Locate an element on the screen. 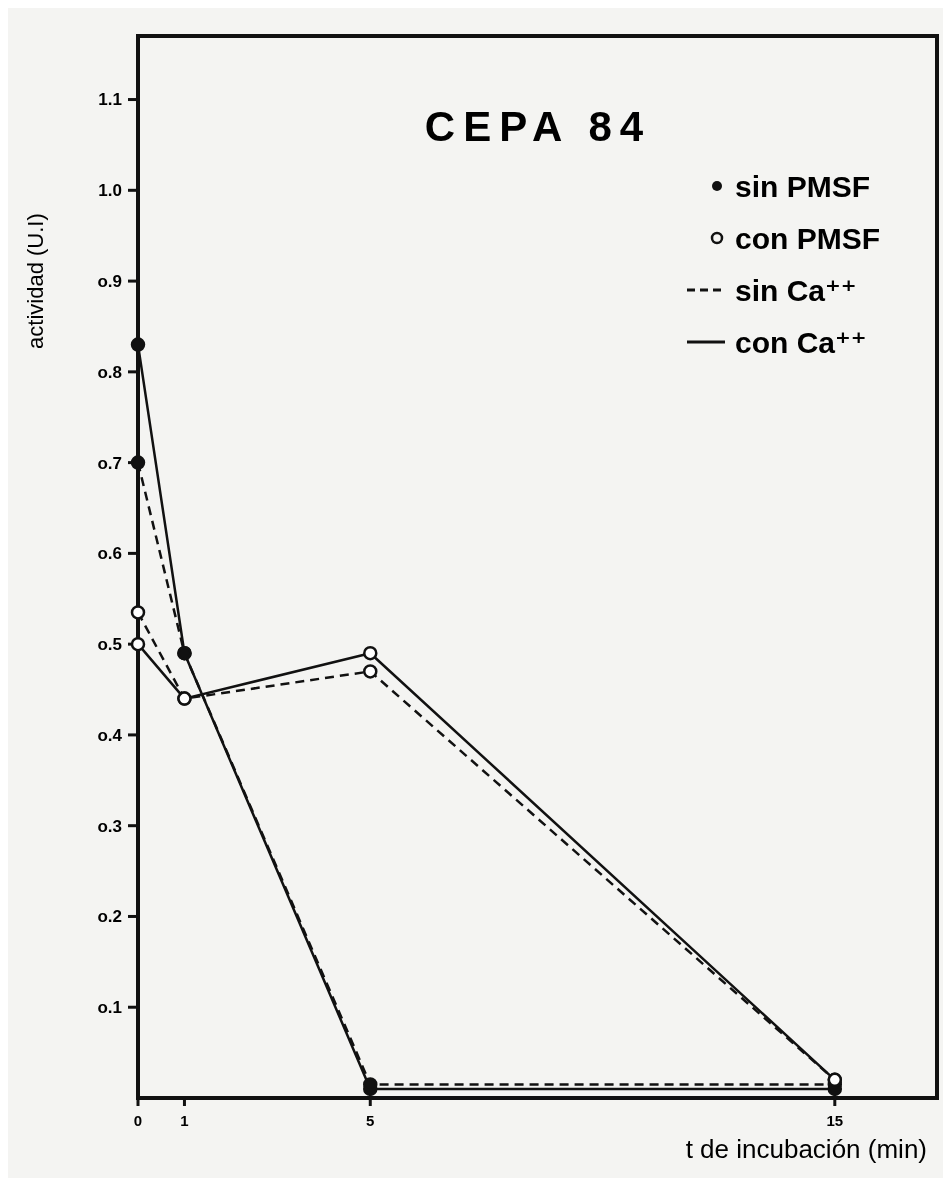  annotation: con PMSF is located at coordinates (808, 238).